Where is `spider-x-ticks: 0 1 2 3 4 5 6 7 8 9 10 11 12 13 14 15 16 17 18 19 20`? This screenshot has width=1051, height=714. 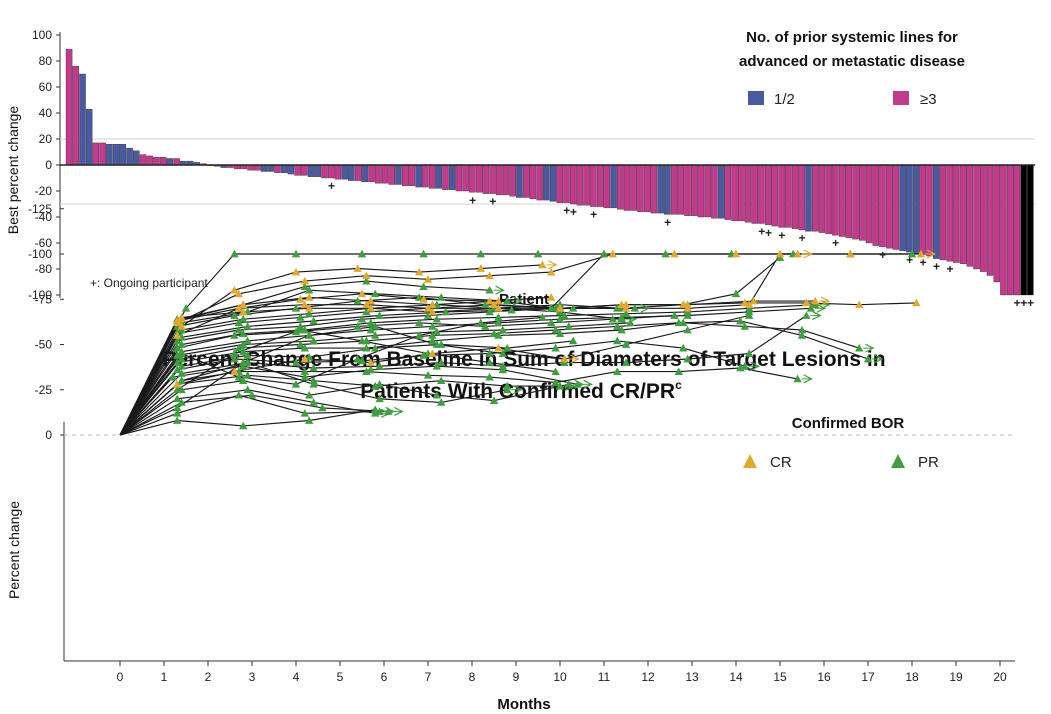
spider-x-ticks: 0 1 2 3 4 5 6 7 8 9 10 11 12 13 14 15 16 17 18 19 20 is located at coordinates (562, 672).